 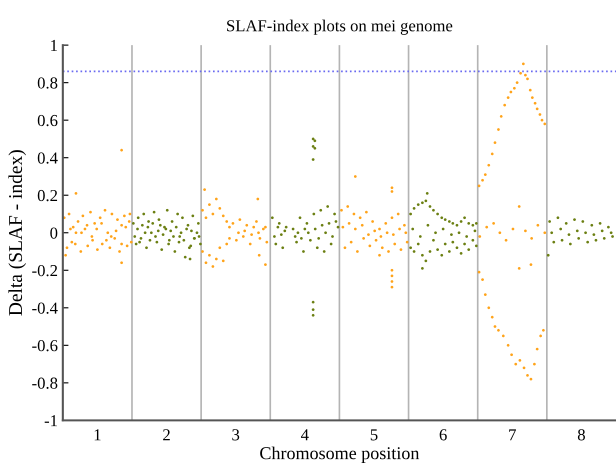 What do you see at coordinates (339, 27) in the screenshot?
I see `chart-title: SLAF-index plots on mei genome` at bounding box center [339, 27].